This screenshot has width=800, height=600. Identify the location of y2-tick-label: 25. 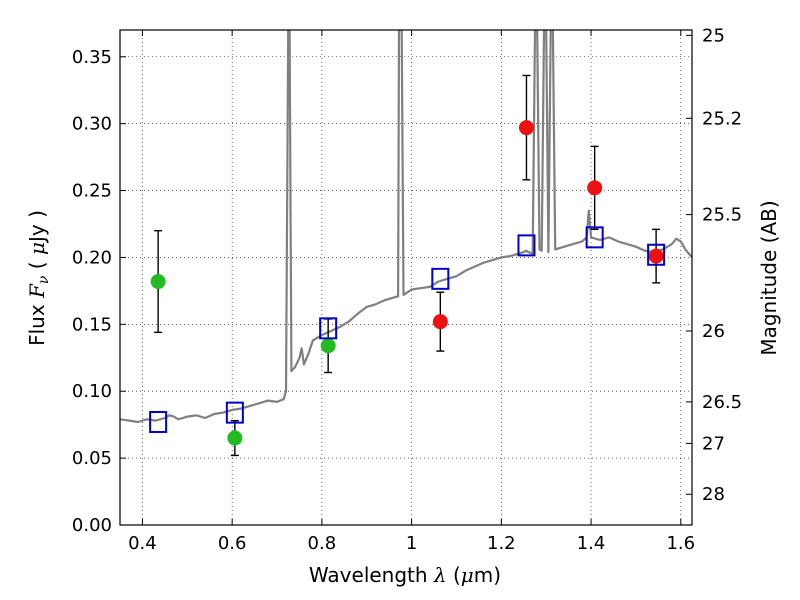
(713, 35).